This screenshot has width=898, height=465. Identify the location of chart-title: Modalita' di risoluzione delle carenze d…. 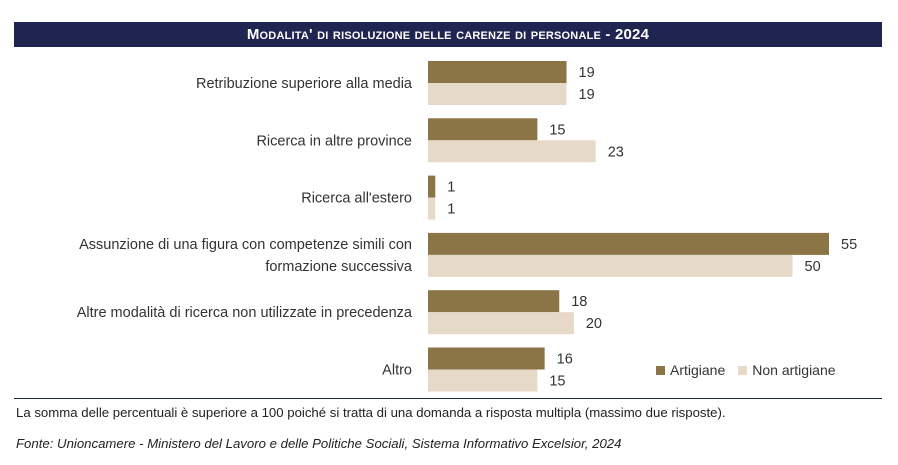
(448, 34).